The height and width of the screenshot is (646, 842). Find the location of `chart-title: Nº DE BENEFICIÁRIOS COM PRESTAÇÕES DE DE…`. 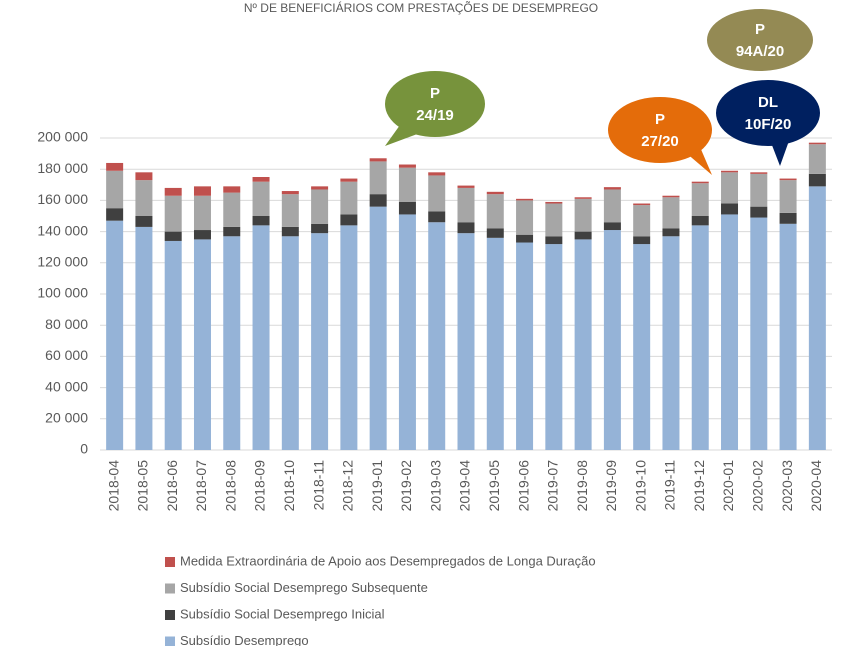

chart-title: Nº DE BENEFICIÁRIOS COM PRESTAÇÕES DE DE… is located at coordinates (421, 7).